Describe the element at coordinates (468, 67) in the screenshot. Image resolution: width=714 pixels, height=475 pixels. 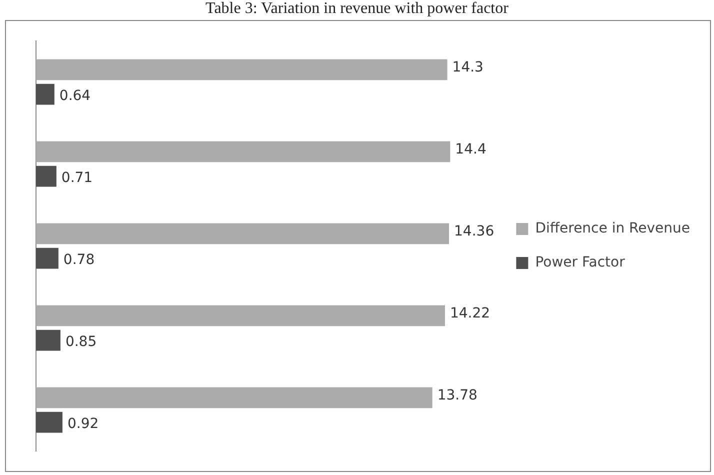
I see `data-label: 14.3` at that location.